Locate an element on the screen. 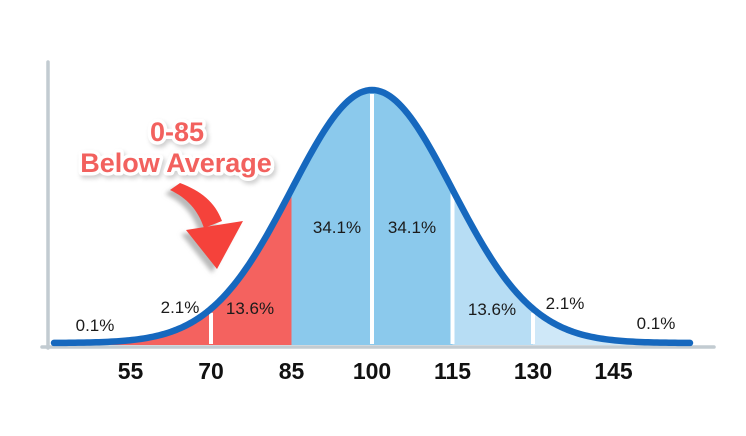 Image resolution: width=746 pixels, height=436 pixels. x-tick-label: 100 is located at coordinates (372, 371).